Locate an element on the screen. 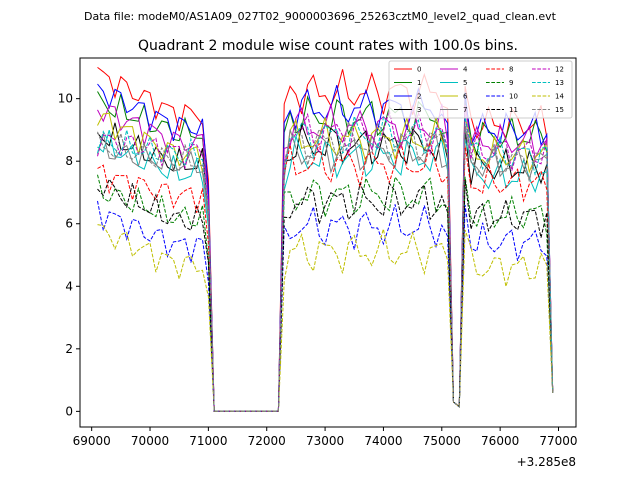 The height and width of the screenshot is (480, 640). legend-label-13: 13 is located at coordinates (559, 83).